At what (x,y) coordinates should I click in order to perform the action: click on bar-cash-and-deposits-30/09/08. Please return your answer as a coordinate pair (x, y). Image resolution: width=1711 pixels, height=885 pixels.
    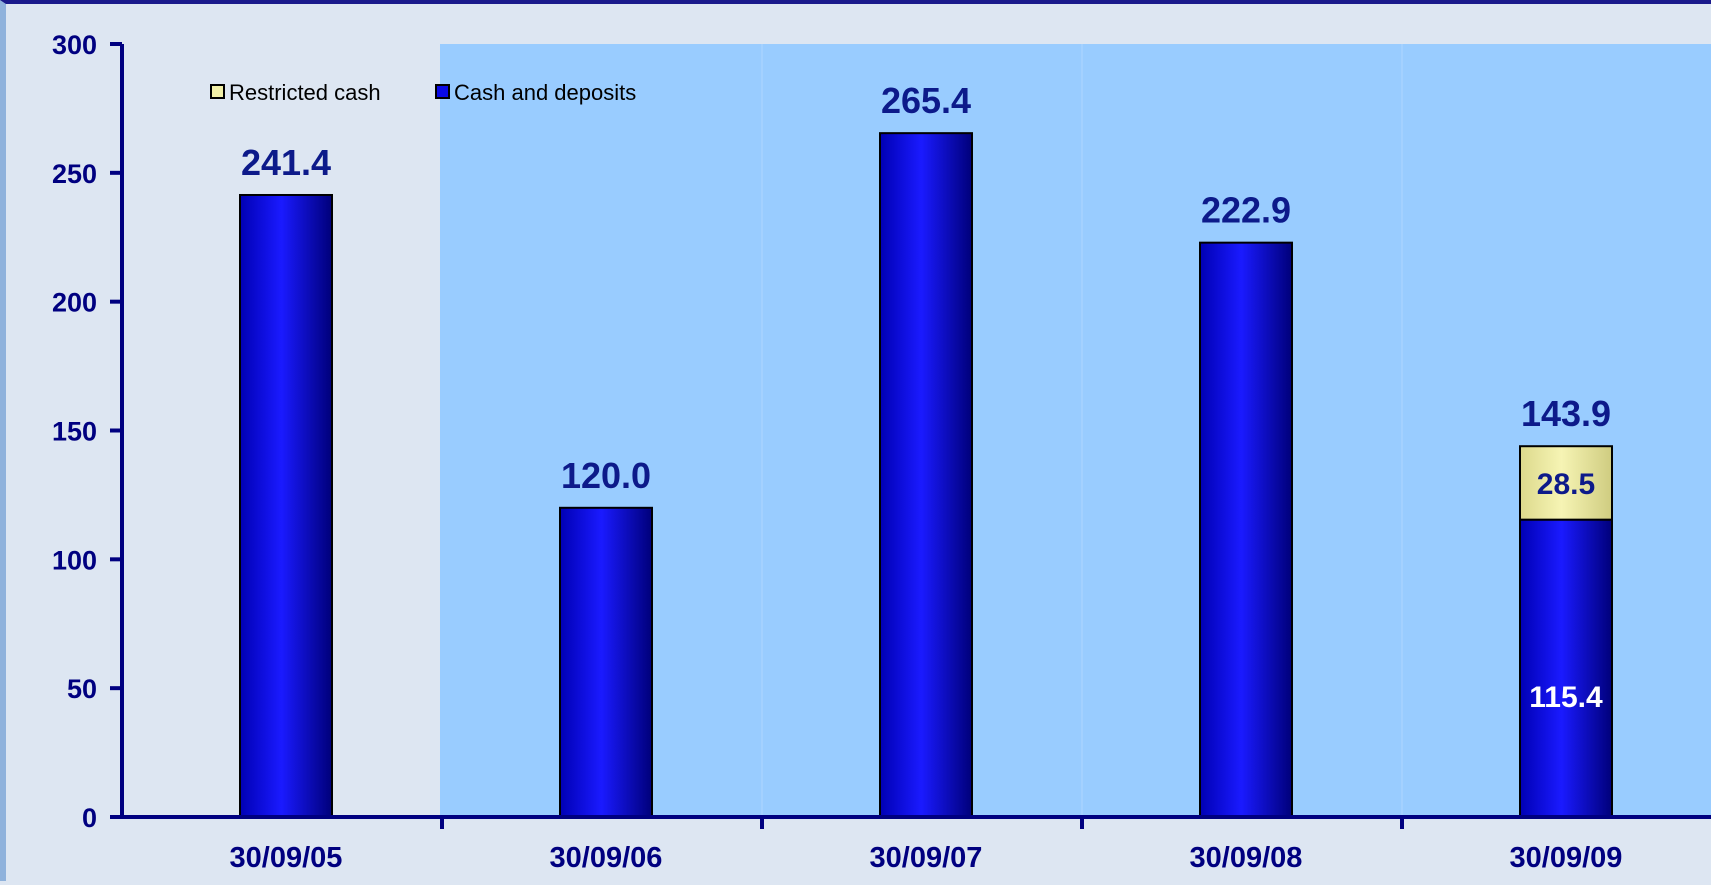
    Looking at the image, I should click on (1246, 529).